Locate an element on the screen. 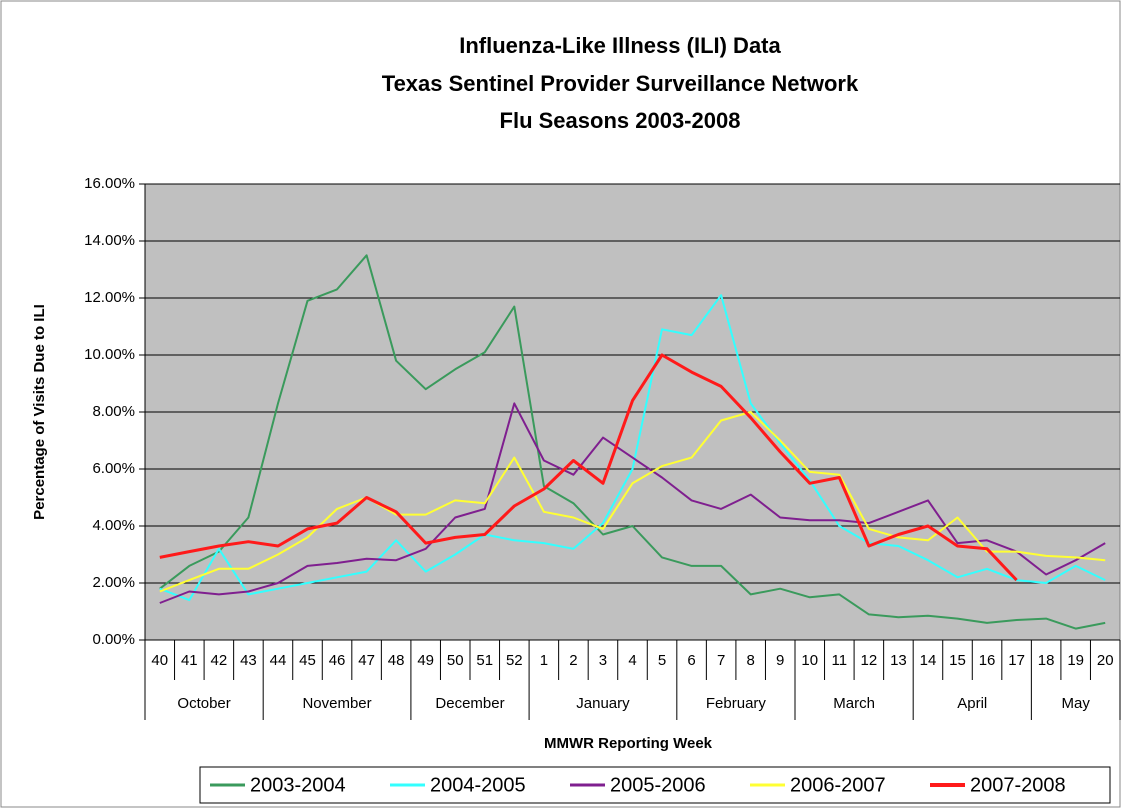  group-label: November is located at coordinates (336, 703).